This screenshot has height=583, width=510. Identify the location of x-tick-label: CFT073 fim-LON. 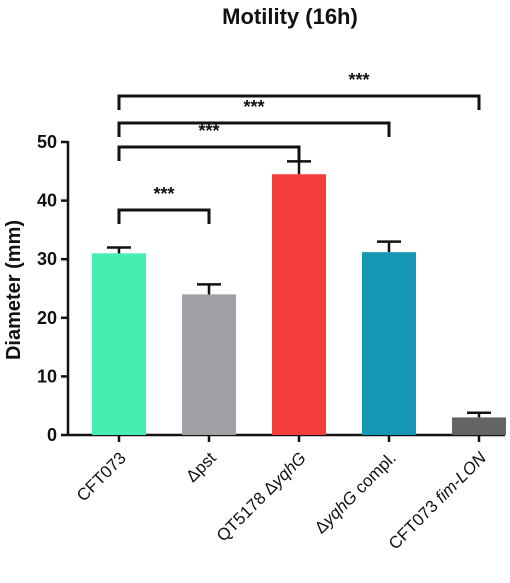
(437, 500).